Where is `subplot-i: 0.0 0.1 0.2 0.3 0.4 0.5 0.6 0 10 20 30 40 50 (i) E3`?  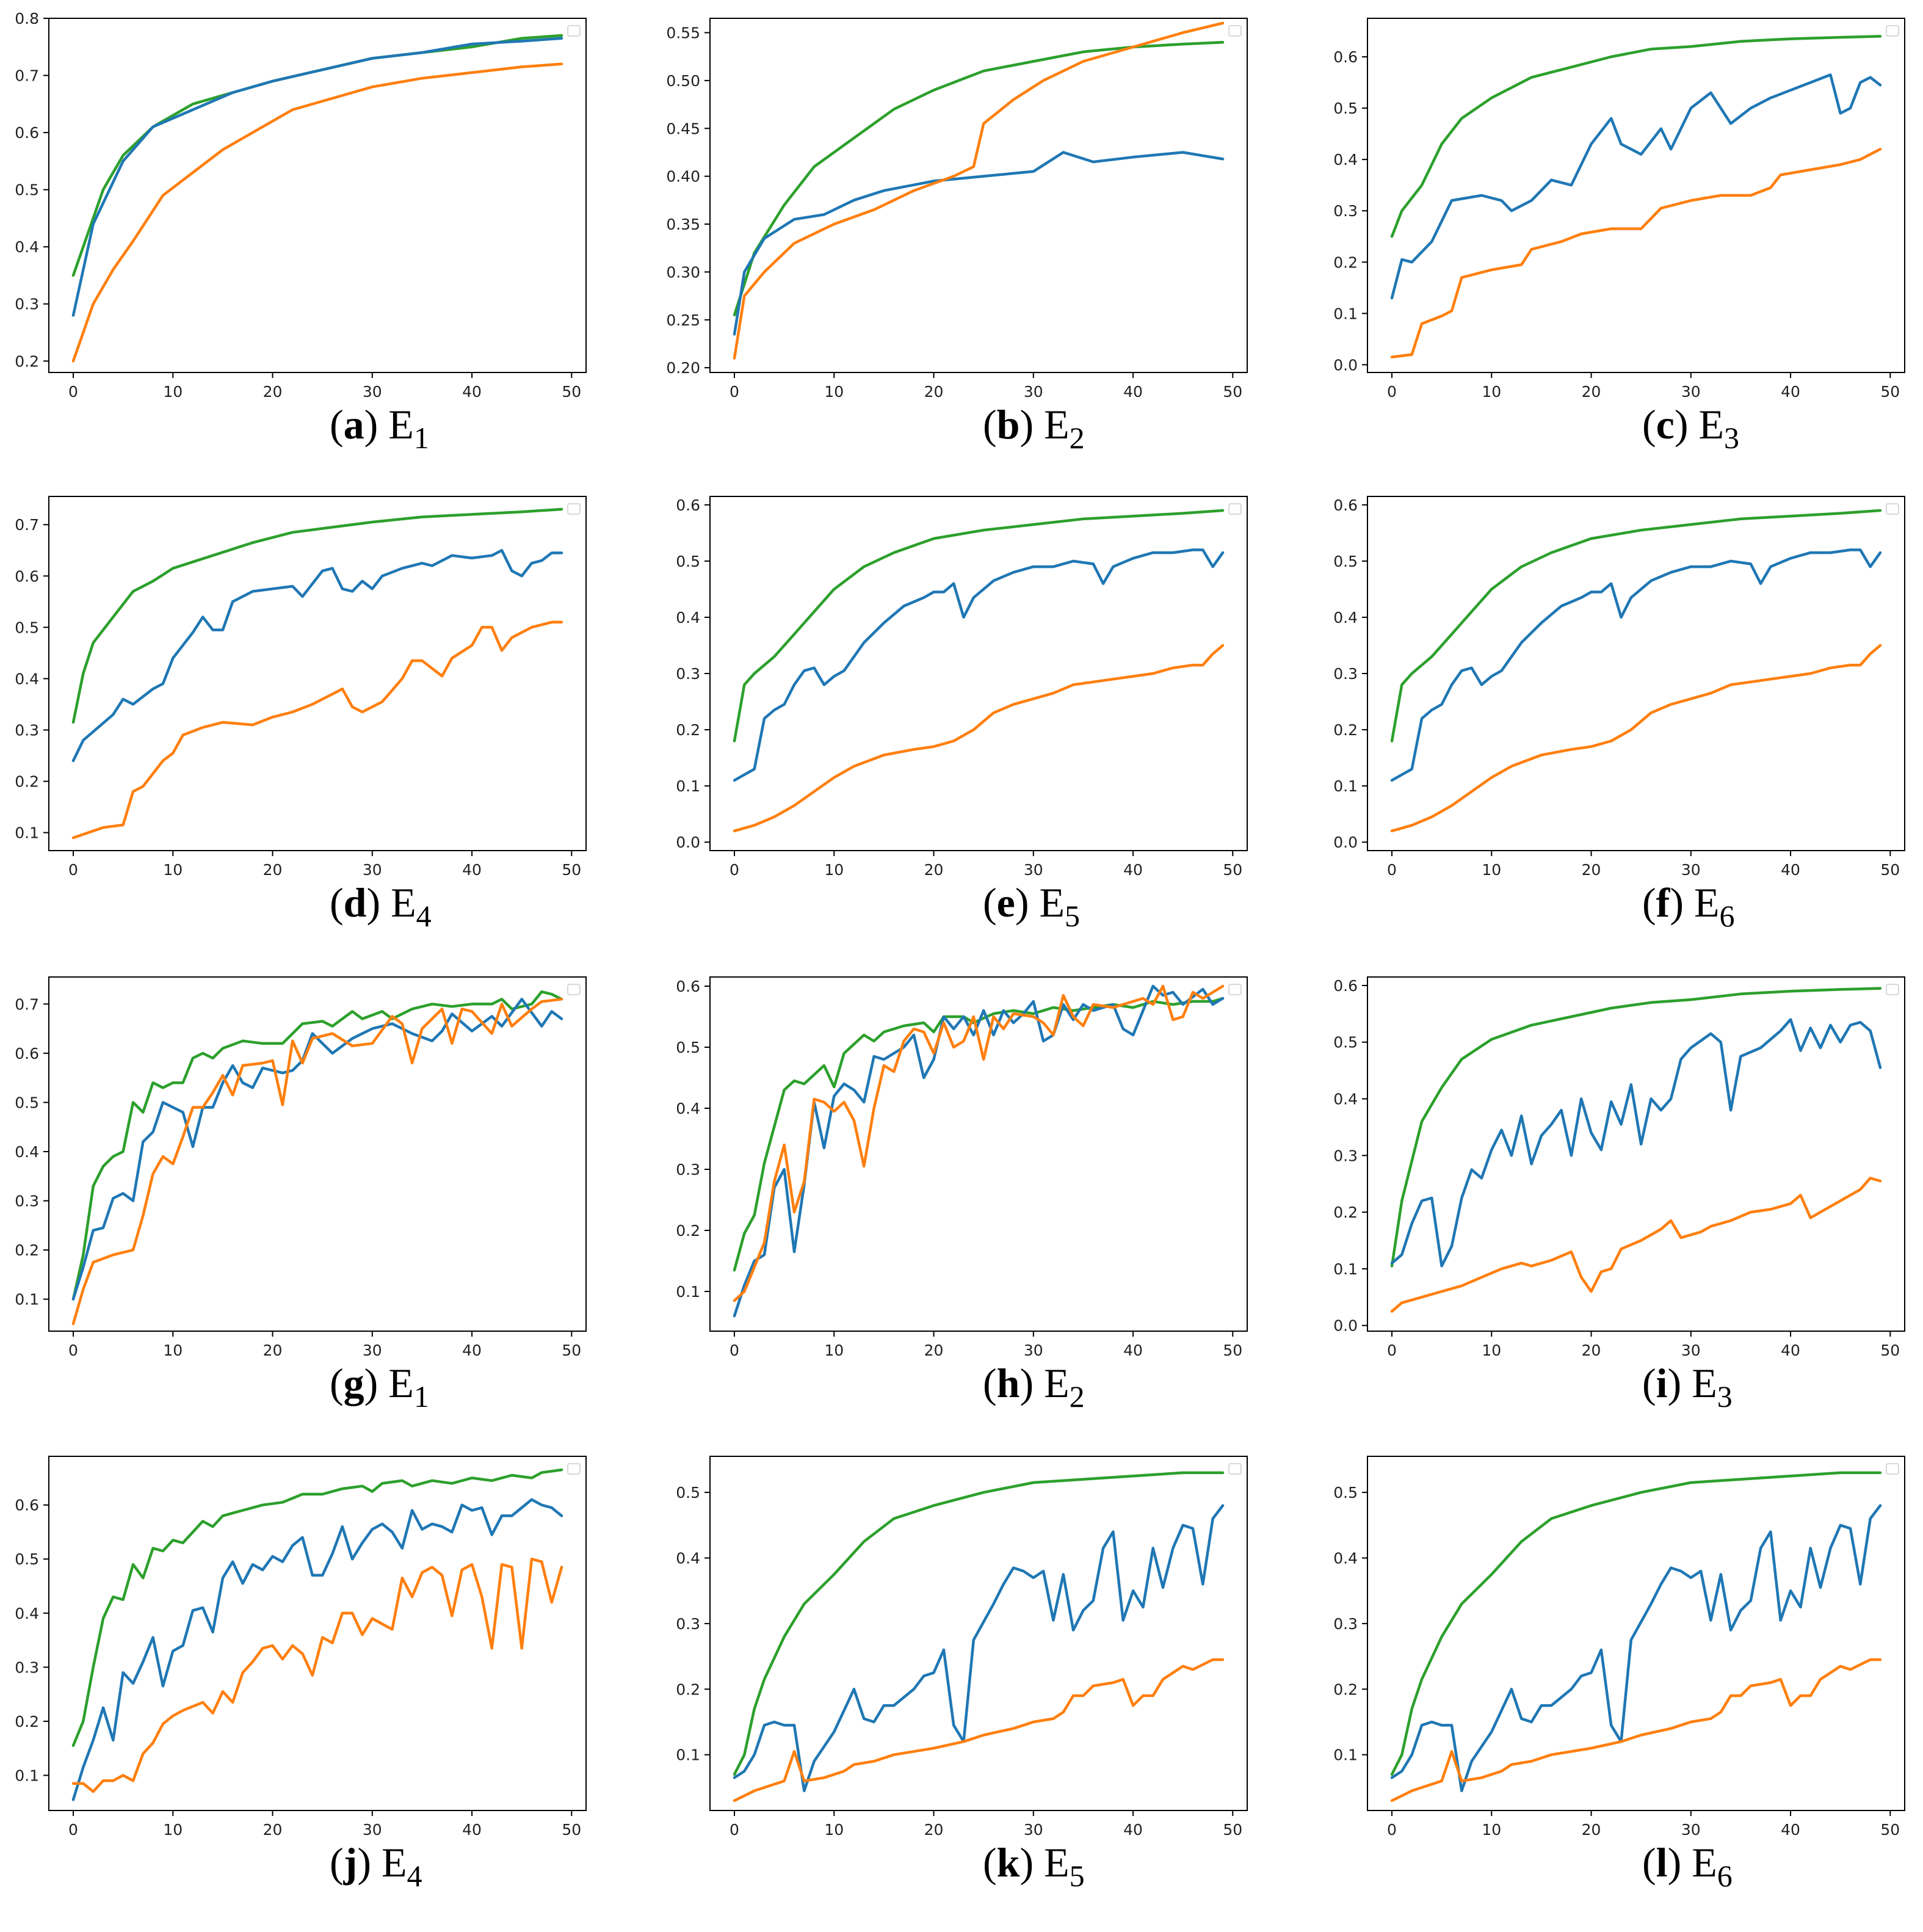 subplot-i: 0.0 0.1 0.2 0.3 0.4 0.5 0.6 0 10 20 30 40 50 (i) E3 is located at coordinates (1619, 1195).